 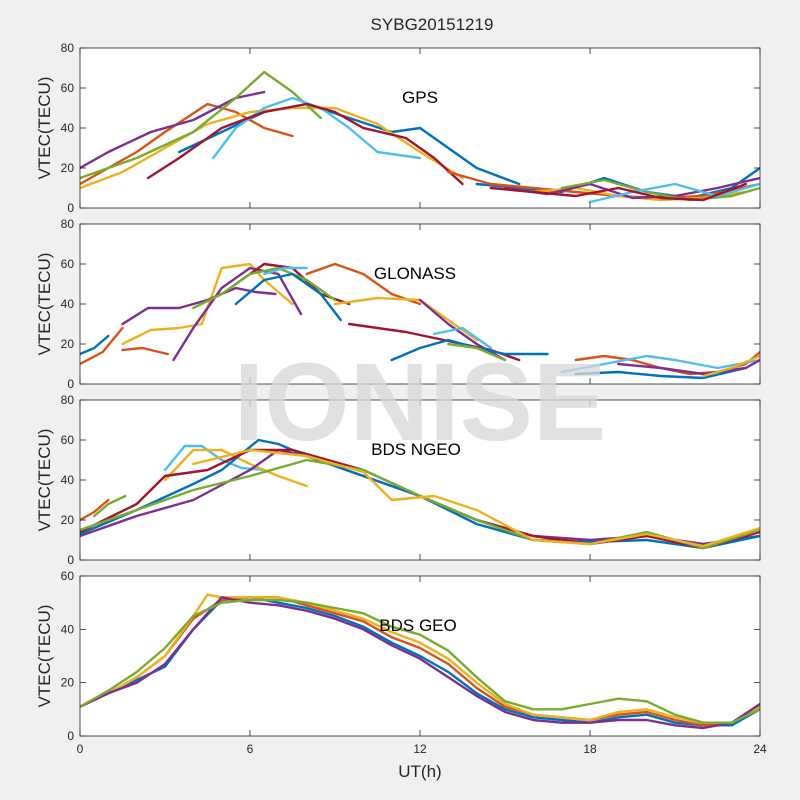 What do you see at coordinates (415, 273) in the screenshot?
I see `panel-label: GLONASS` at bounding box center [415, 273].